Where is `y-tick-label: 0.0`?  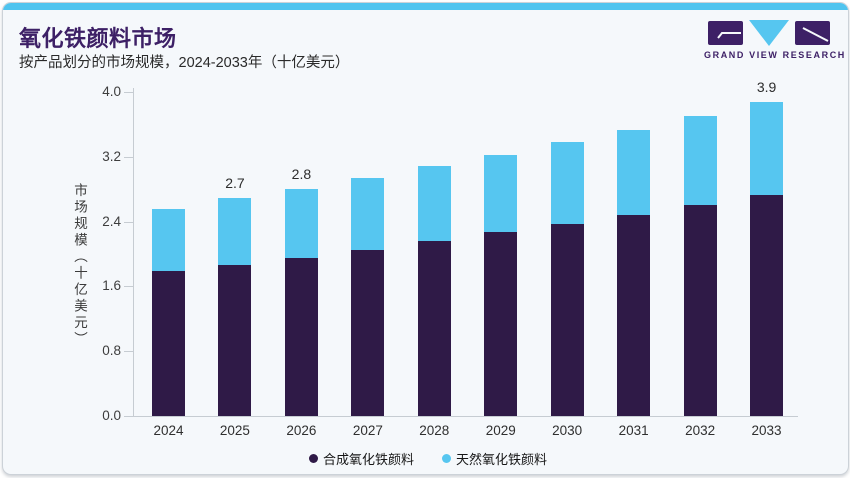
y-tick-label: 0.0 is located at coordinates (111, 415).